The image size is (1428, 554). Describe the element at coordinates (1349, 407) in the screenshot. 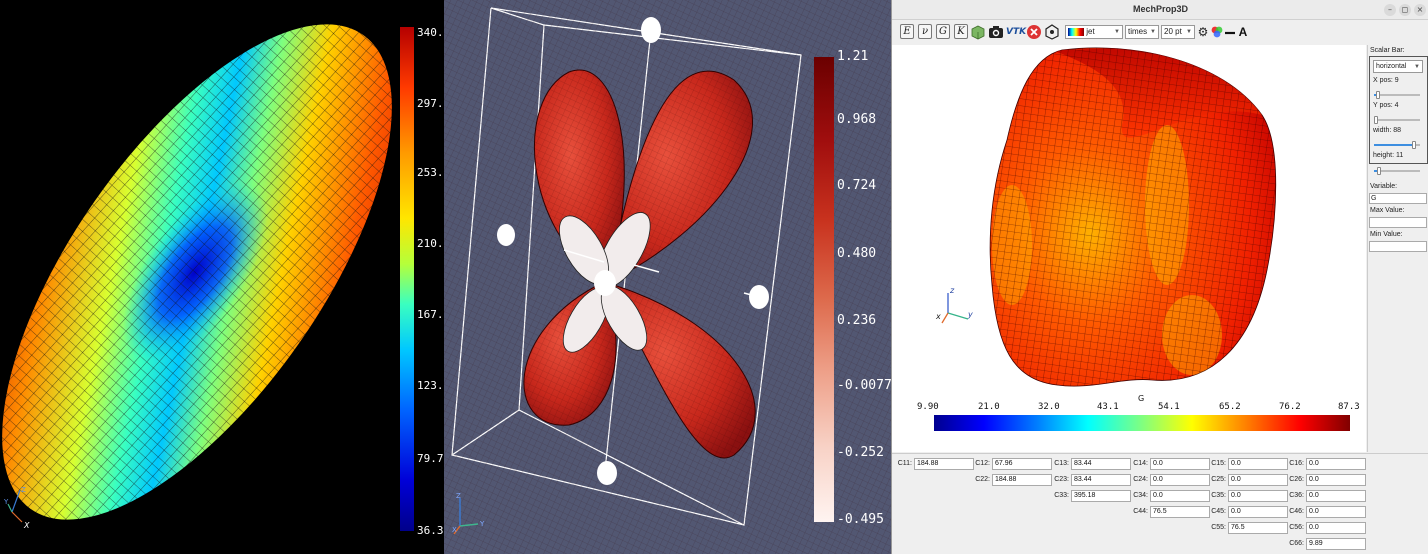

I see `colorbar-tick: 87.3` at that location.